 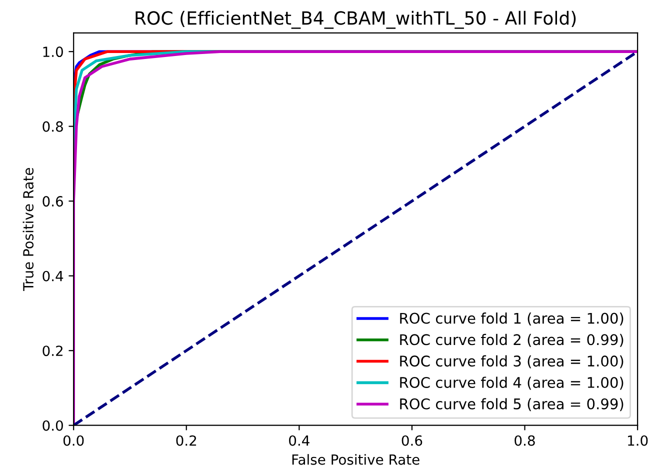 I want to click on x-tick-label: 0.4, so click(x=299, y=440).